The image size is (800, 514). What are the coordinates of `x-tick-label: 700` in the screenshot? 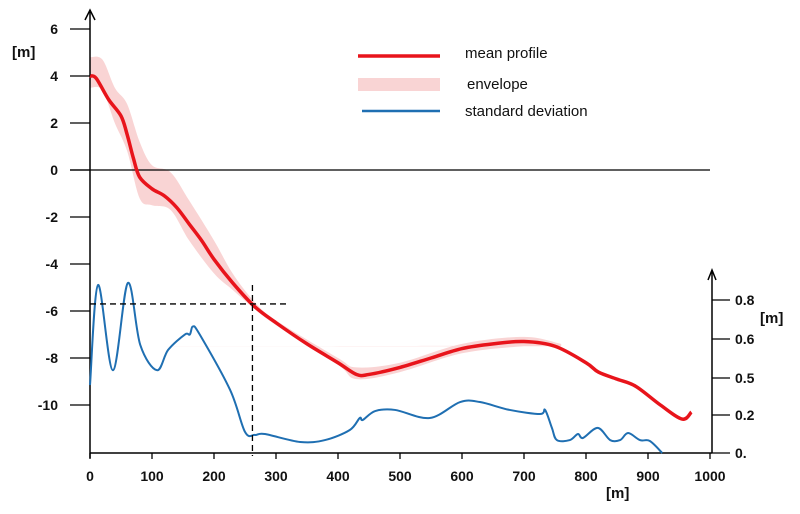 It's located at (524, 476).